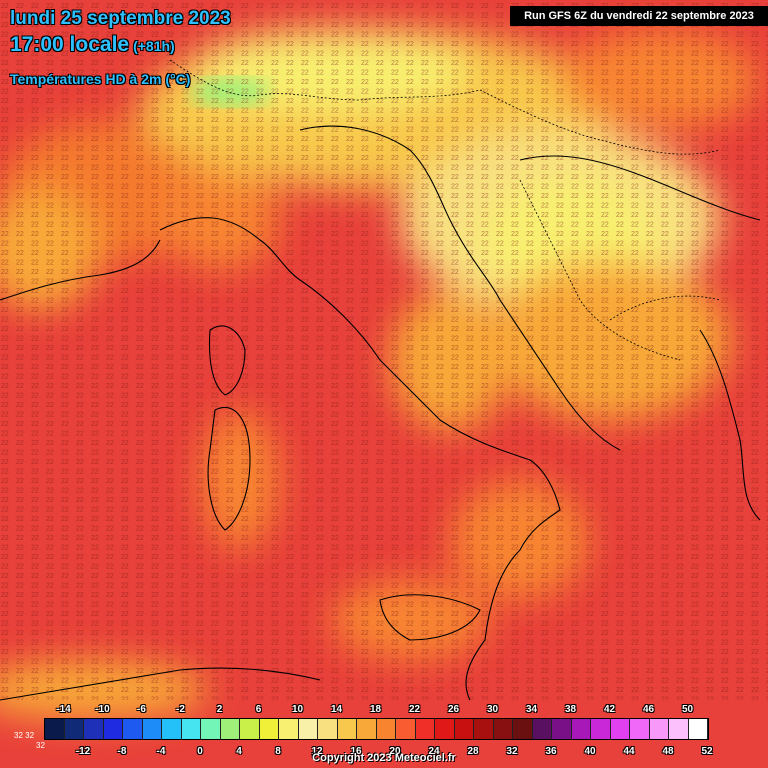 This screenshot has width=768, height=768. I want to click on legend-tick-top: 6, so click(258, 709).